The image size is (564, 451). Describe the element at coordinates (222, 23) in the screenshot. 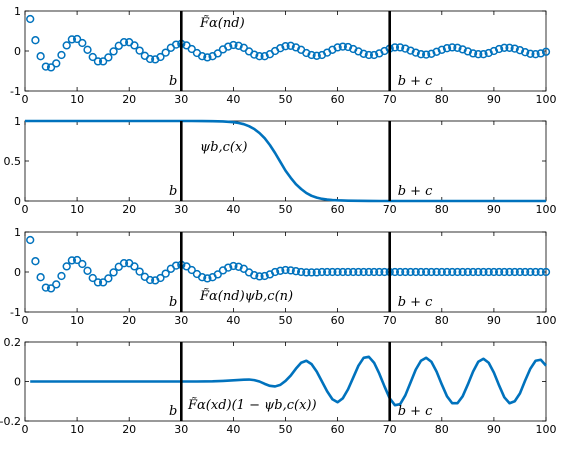

I see `panel-annotation: F̃α(nd)` at that location.